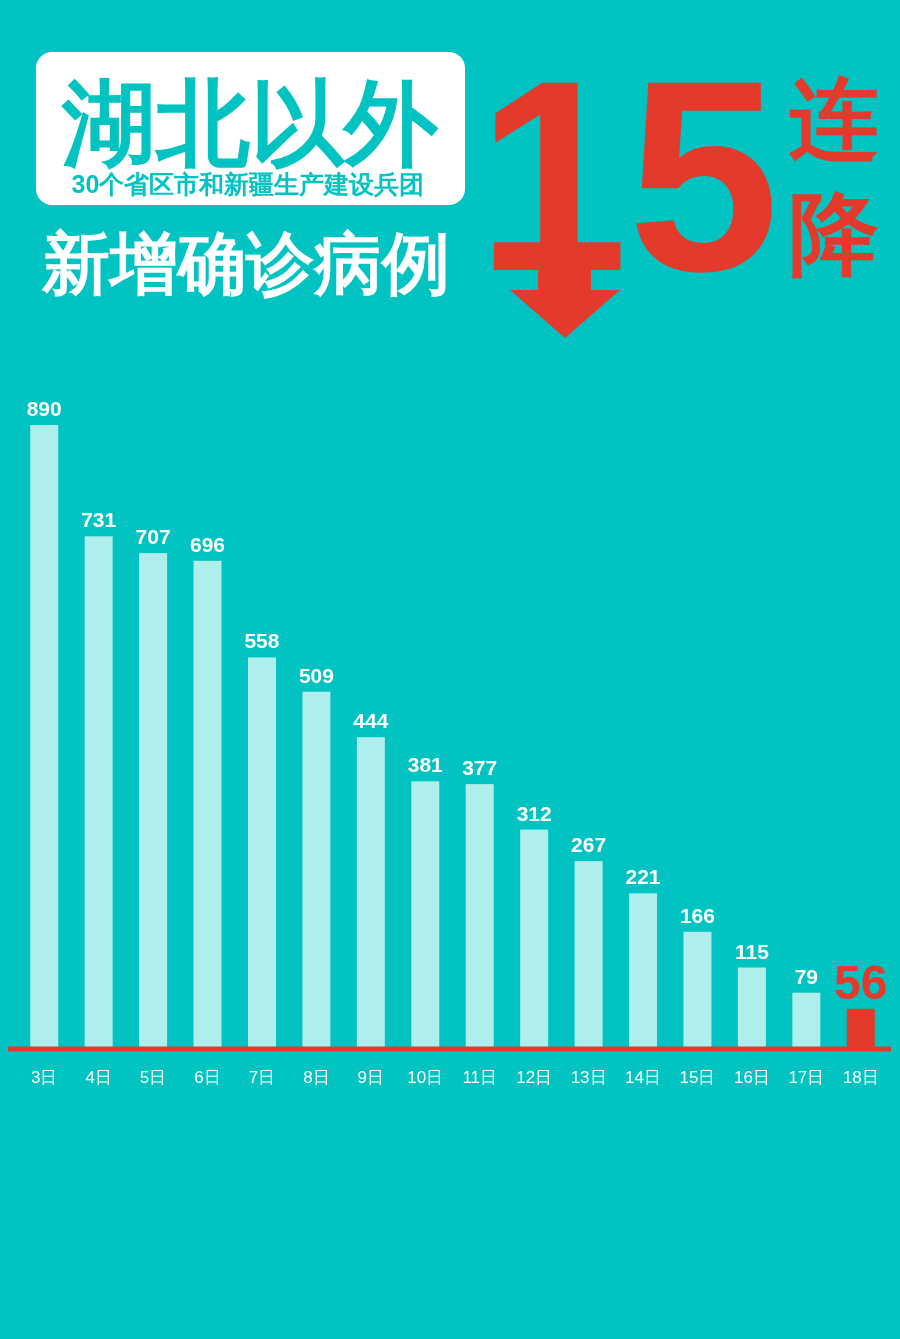 The image size is (900, 1339). What do you see at coordinates (207, 1077) in the screenshot?
I see `x-tick-label: 6日` at bounding box center [207, 1077].